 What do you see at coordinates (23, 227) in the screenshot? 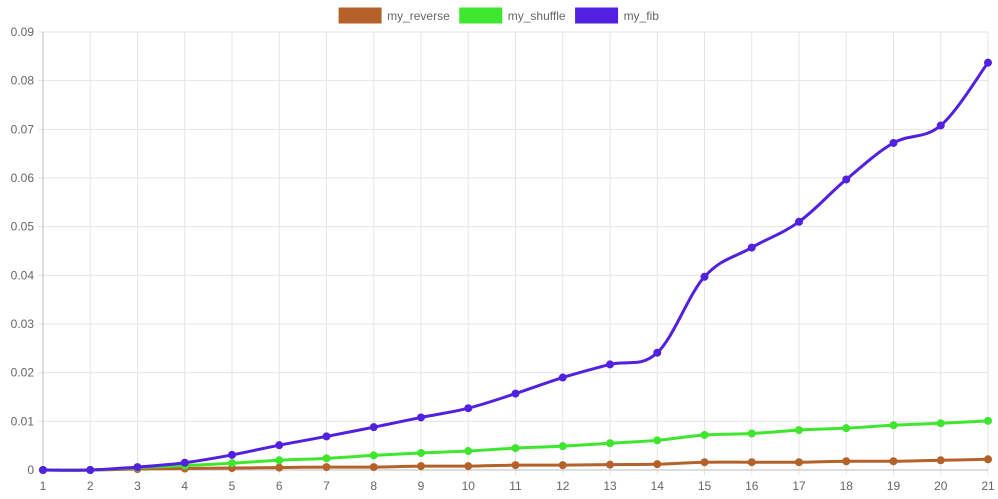
I see `y-tick-label: 0.05` at bounding box center [23, 227].